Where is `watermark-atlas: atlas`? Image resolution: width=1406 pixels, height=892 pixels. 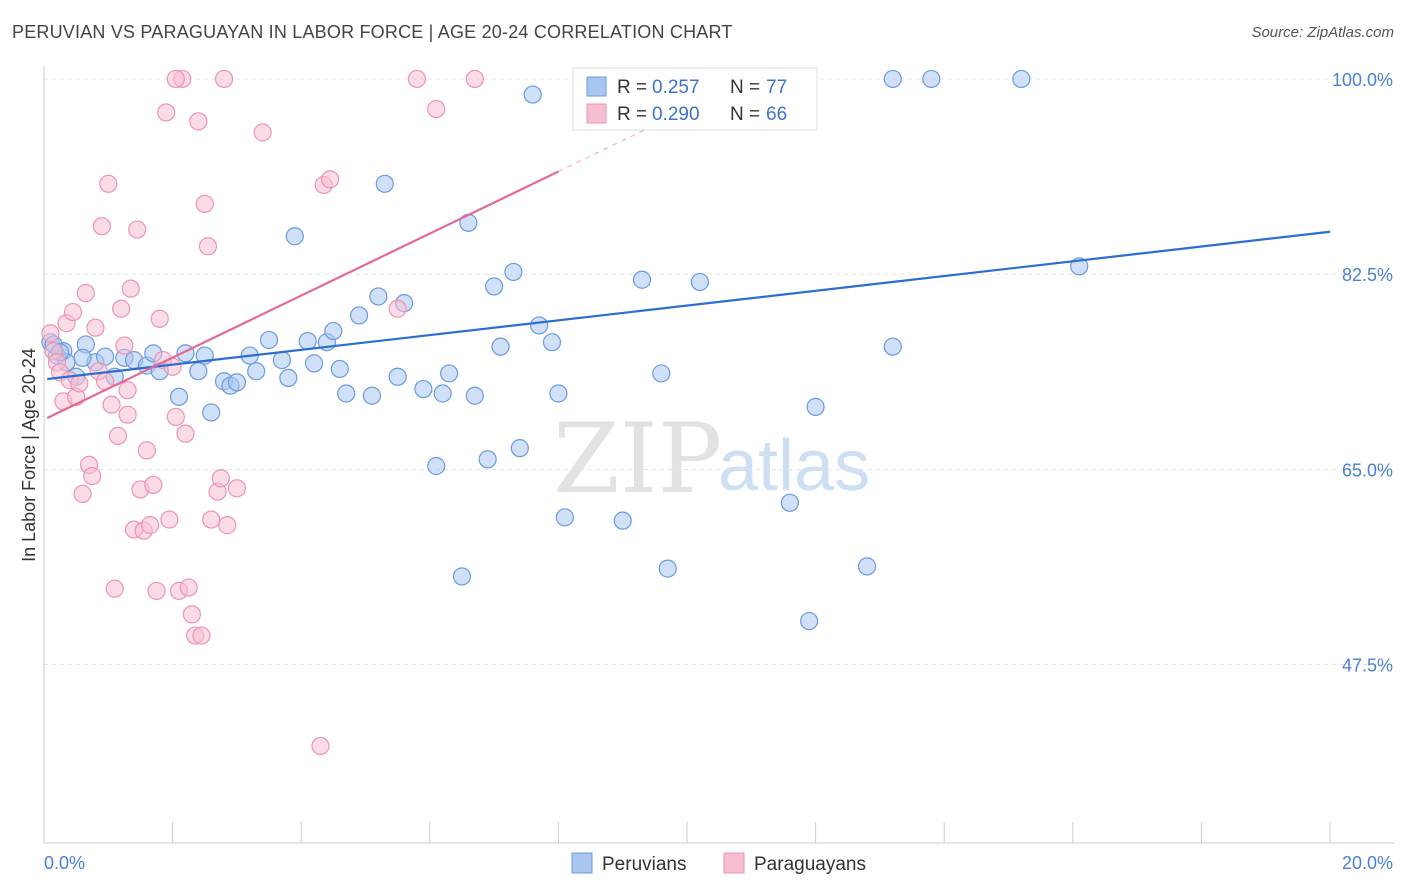
watermark-atlas: atlas is located at coordinates (794, 466).